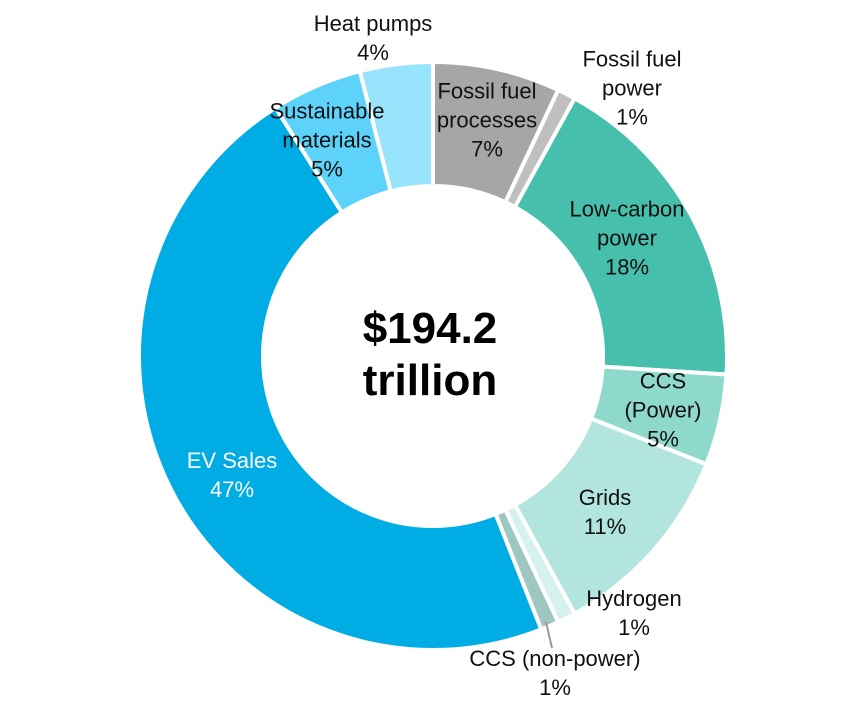 This screenshot has width=852, height=717. Describe the element at coordinates (605, 526) in the screenshot. I see `value-label: 11%` at that location.